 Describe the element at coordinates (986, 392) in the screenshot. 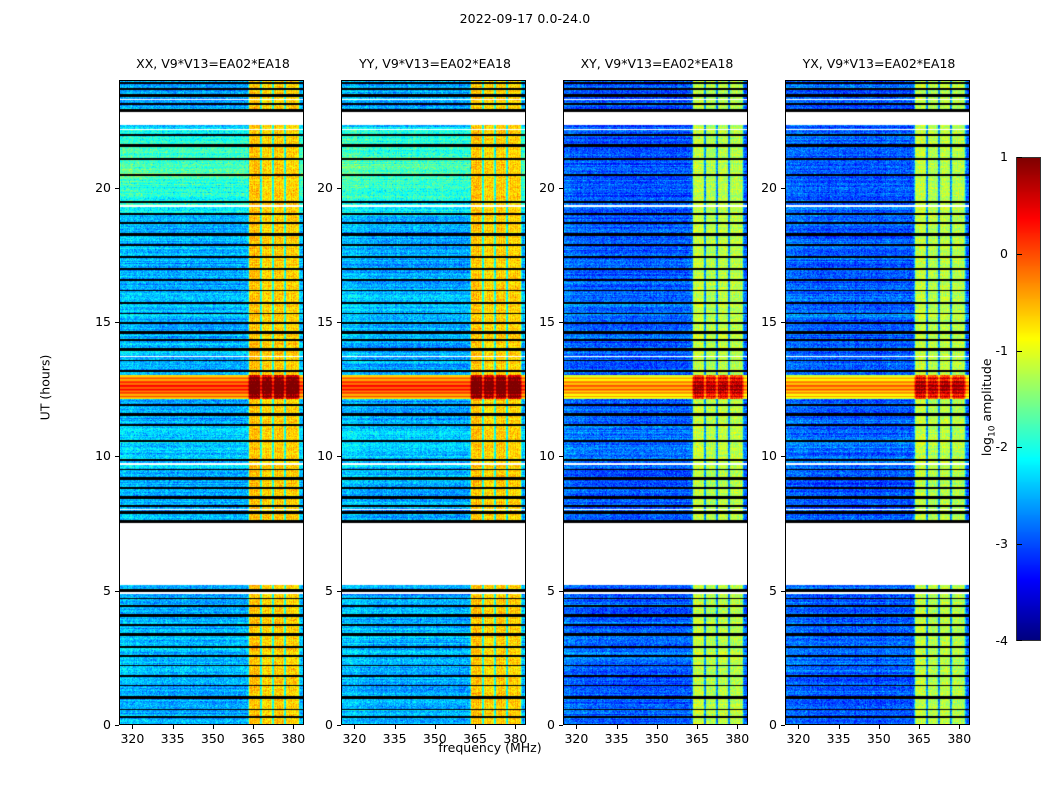

I see `colorbar-label-suffix: amplitude` at that location.